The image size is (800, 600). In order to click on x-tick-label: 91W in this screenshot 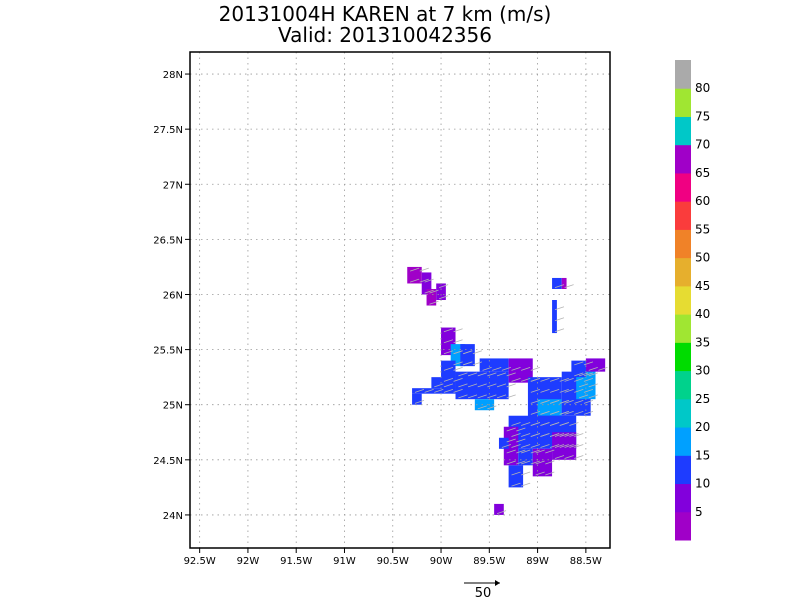, I will do `click(344, 561)`.